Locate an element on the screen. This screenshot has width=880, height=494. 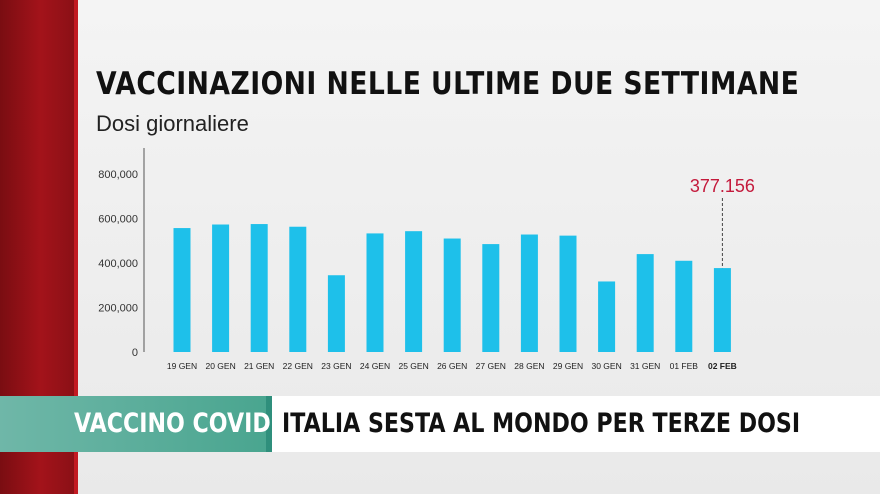
ticker-headline: ITALIA SESTA AL MONDO PER TERZE DOSI is located at coordinates (541, 423).